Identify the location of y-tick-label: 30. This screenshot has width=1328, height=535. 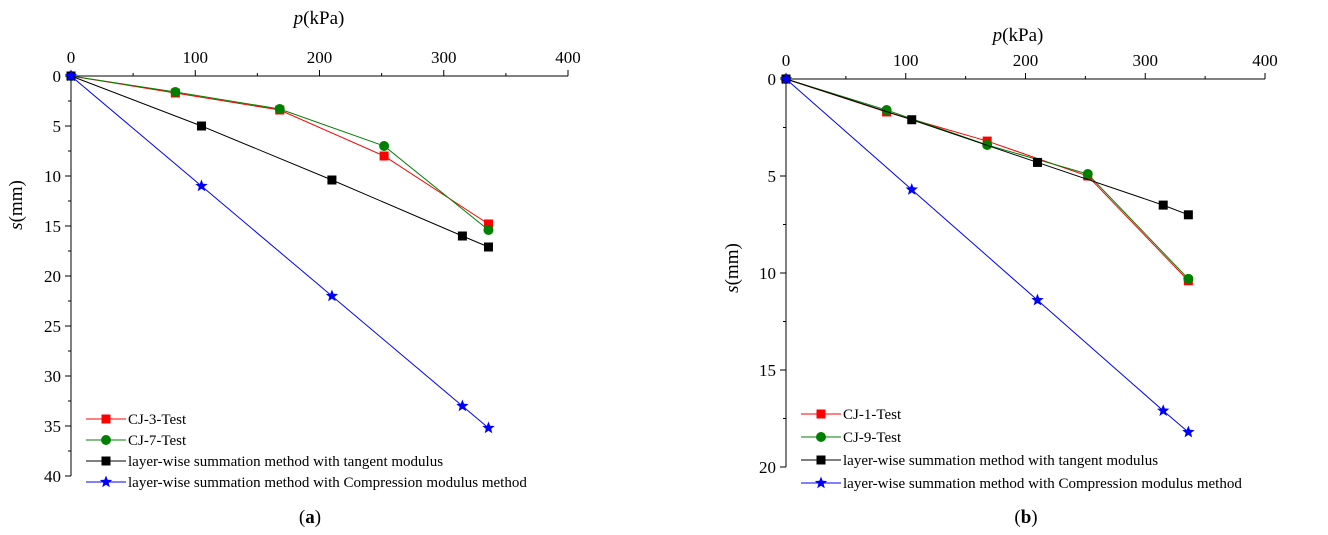
(52, 376).